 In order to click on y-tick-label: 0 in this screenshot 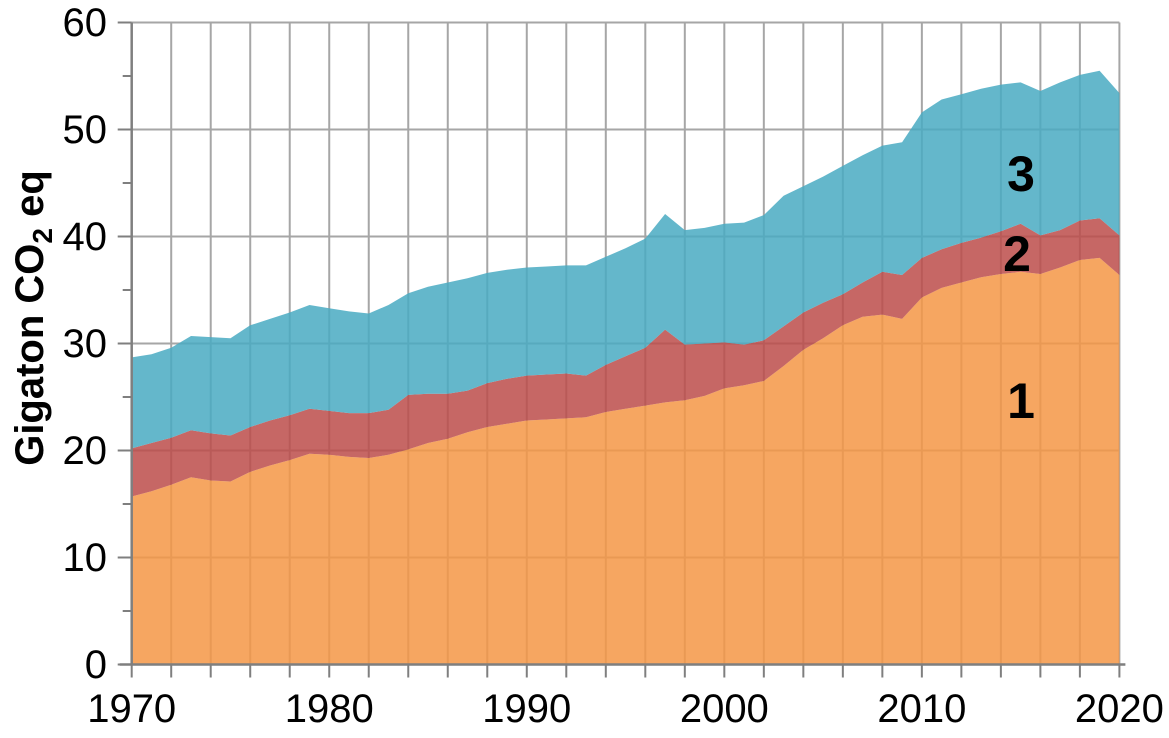, I will do `click(95, 664)`.